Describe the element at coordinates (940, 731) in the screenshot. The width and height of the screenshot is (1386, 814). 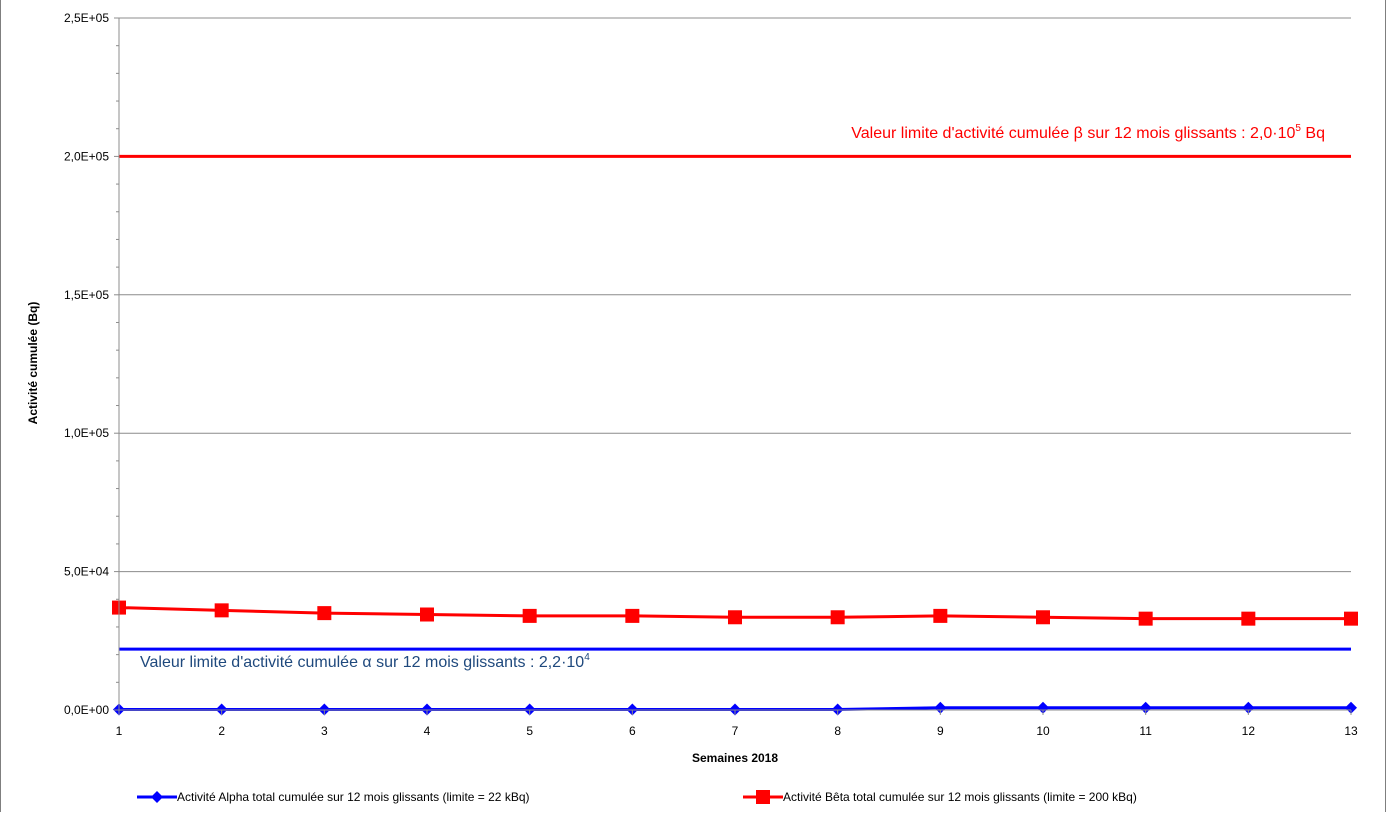
I see `x-tick-label: 9` at that location.